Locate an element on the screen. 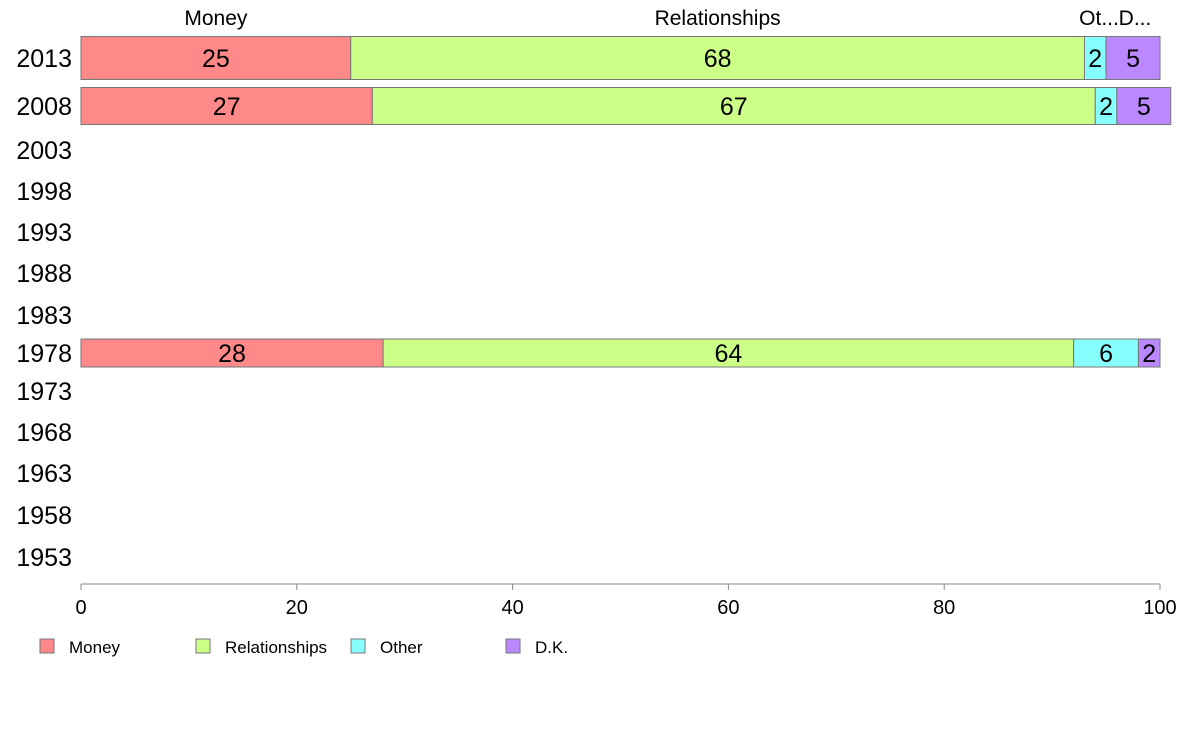 This screenshot has width=1188, height=736. x-tick-label-40: 40 is located at coordinates (512, 608).